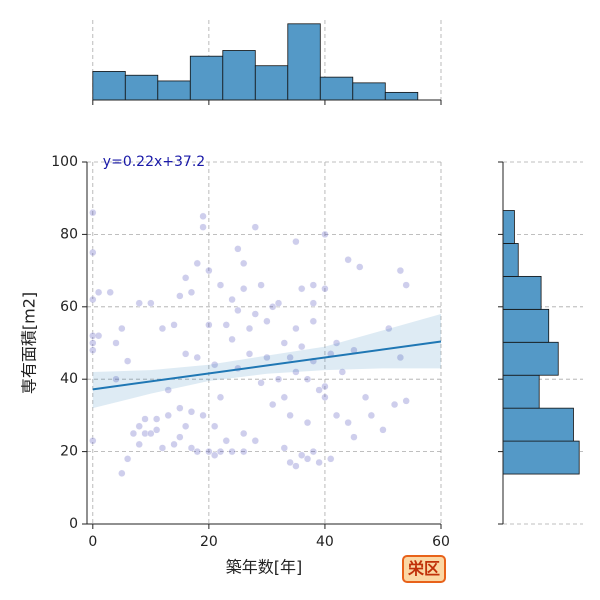 This screenshot has height=600, width=600. Describe the element at coordinates (69, 452) in the screenshot. I see `y-tick-label: 20` at that location.